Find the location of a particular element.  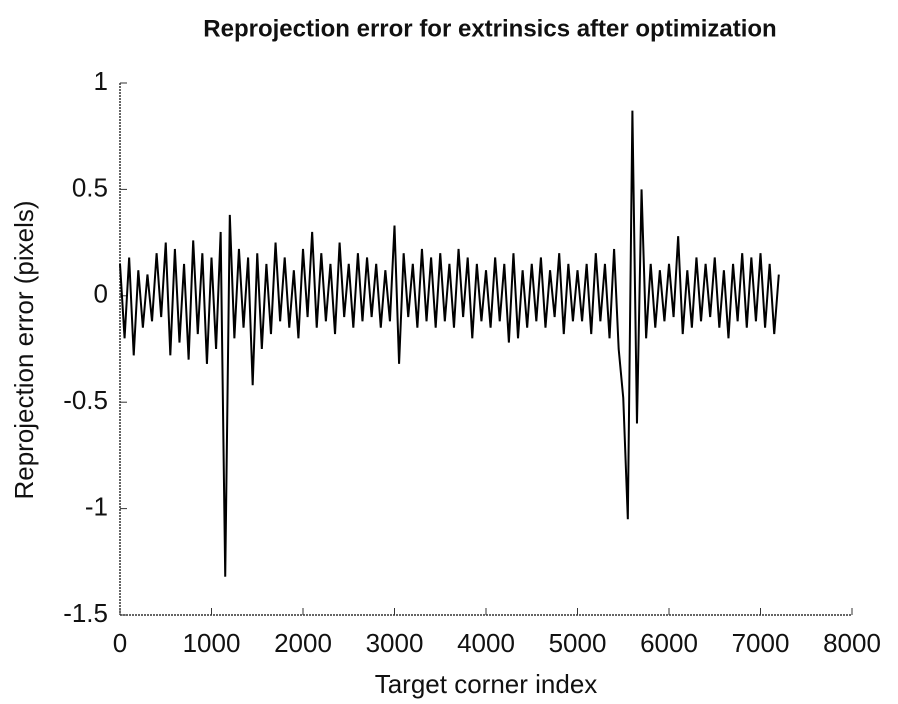

x-tick-label: 2000 is located at coordinates (303, 643).